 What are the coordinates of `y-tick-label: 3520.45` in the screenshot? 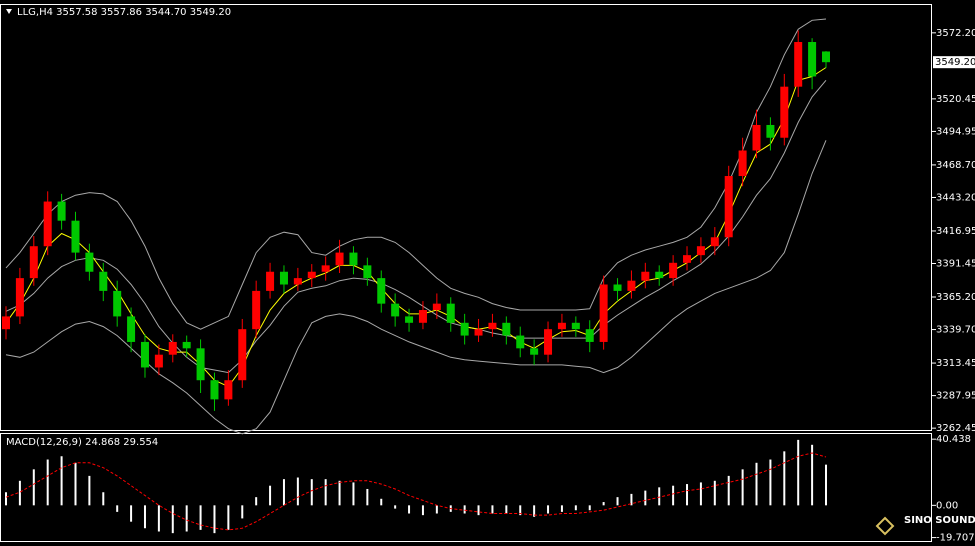 It's located at (955, 99).